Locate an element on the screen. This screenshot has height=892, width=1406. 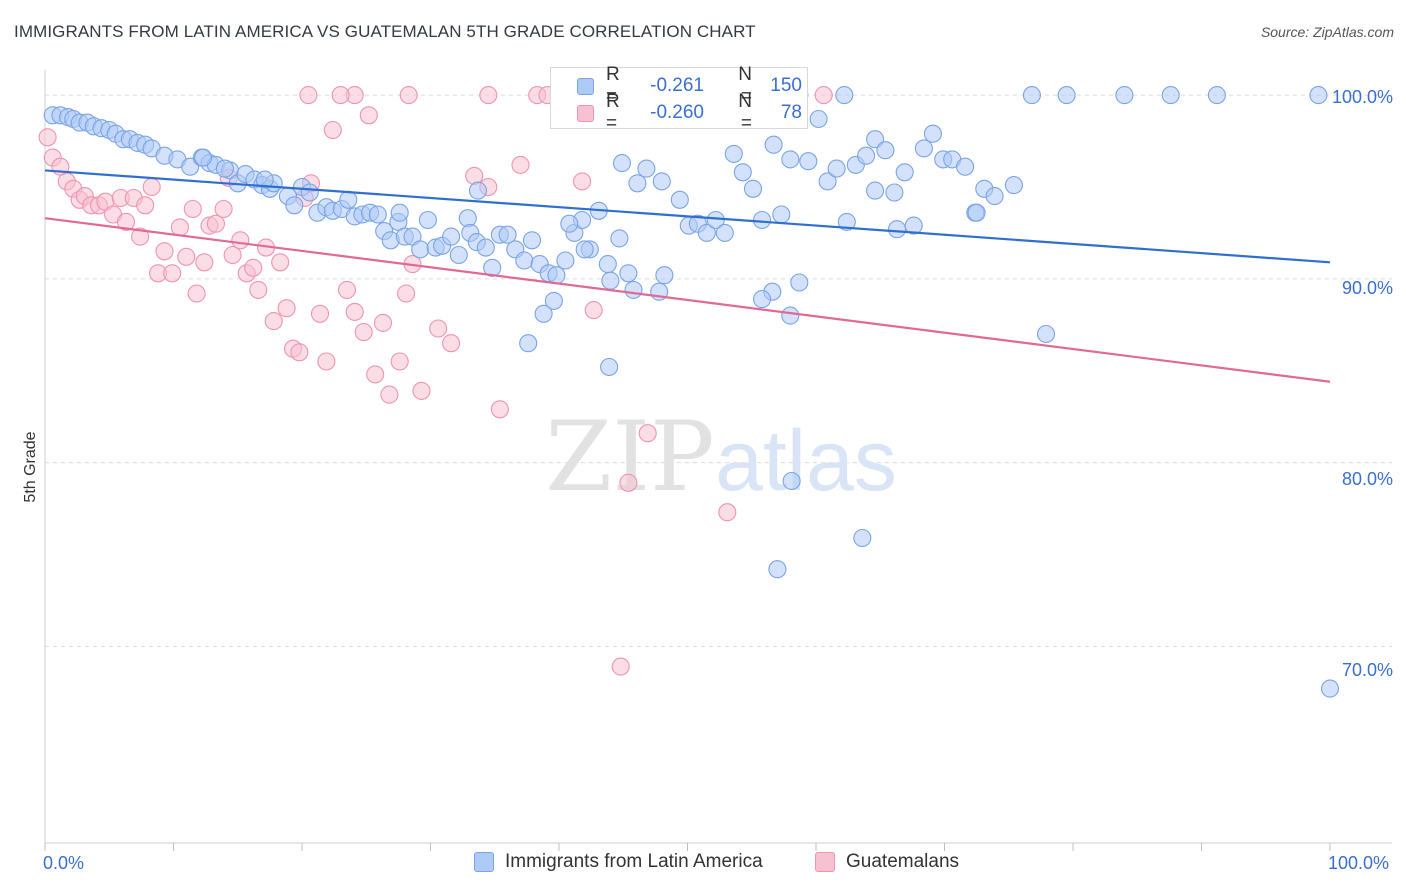
legend-item-guatemalans: Guatemalans is located at coordinates (887, 862).